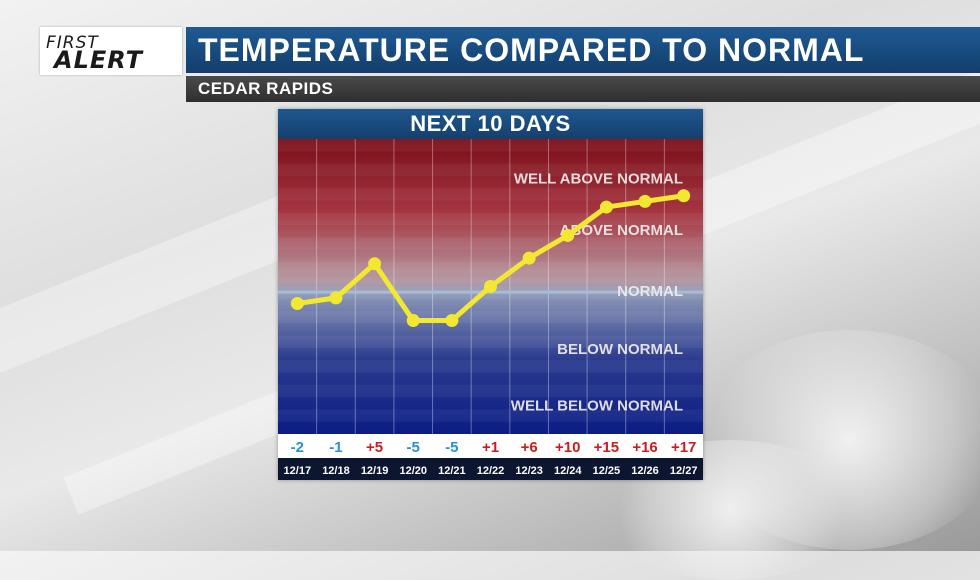 The image size is (980, 580). I want to click on x-tick-label: 12/25, so click(607, 471).